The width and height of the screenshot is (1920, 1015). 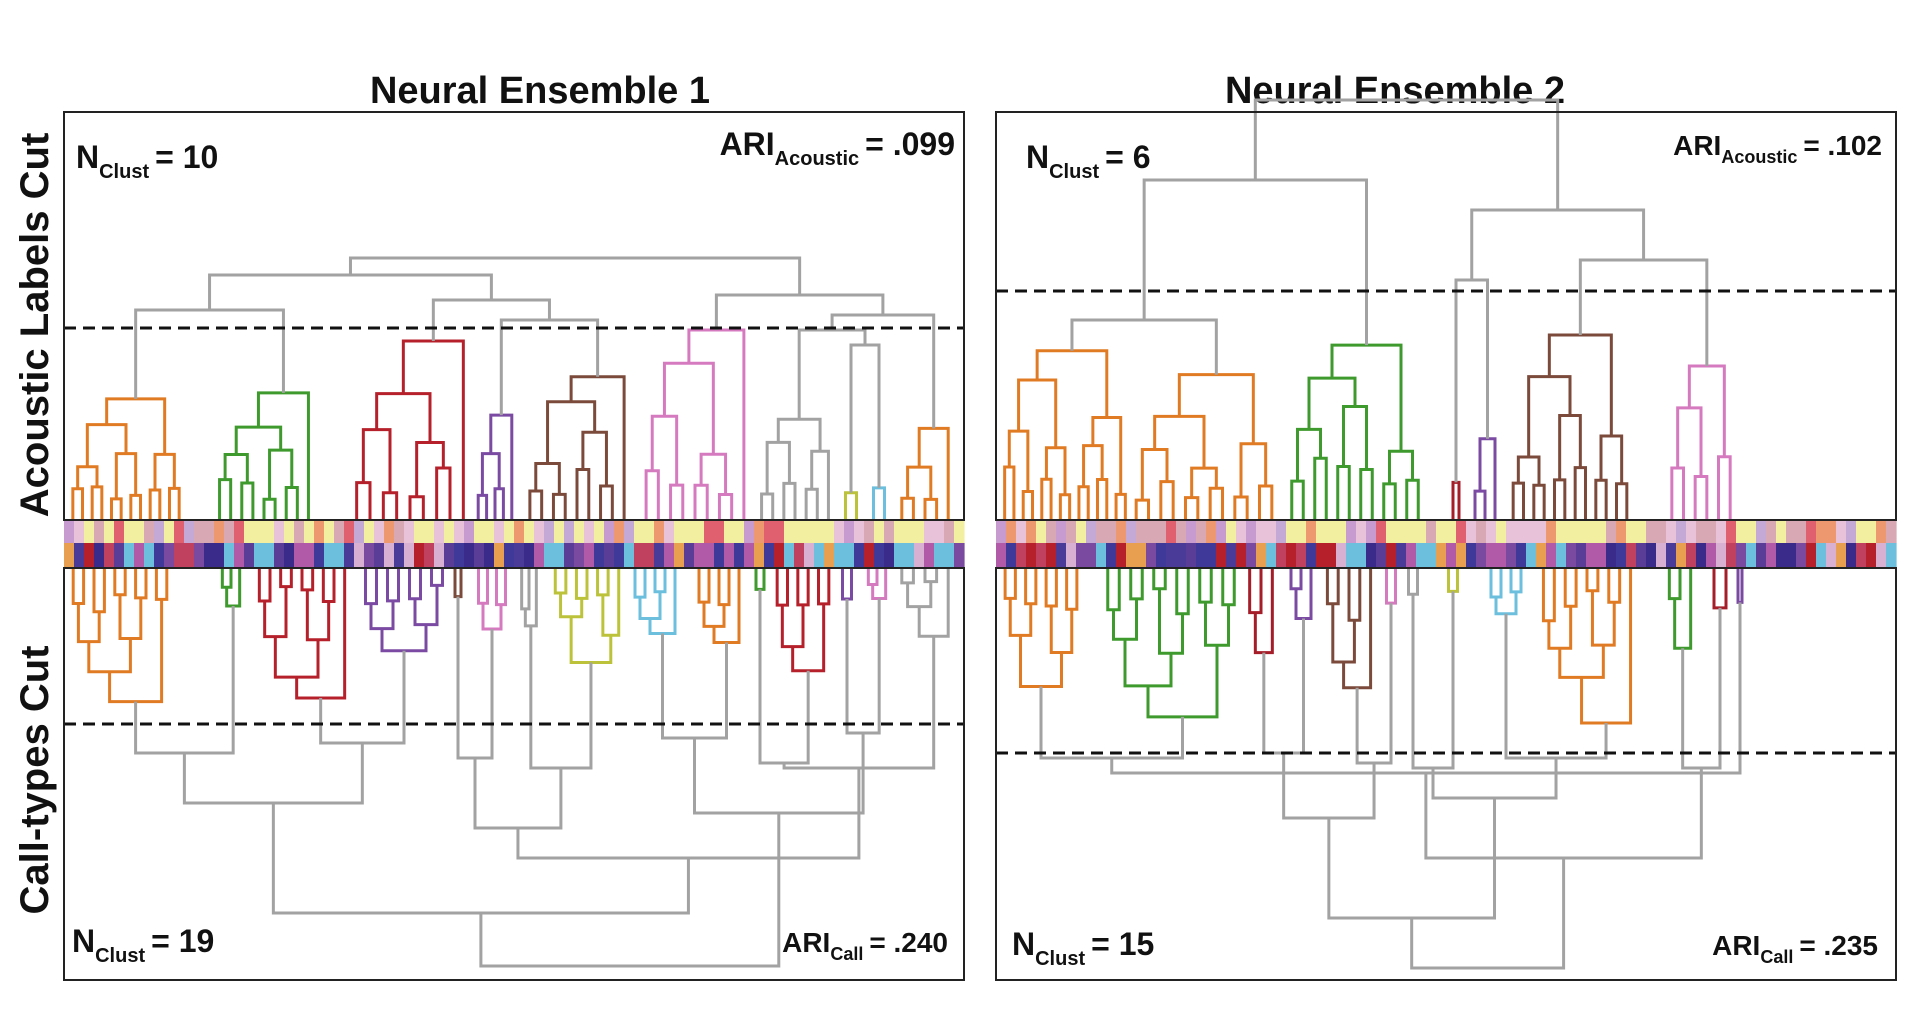 What do you see at coordinates (1083, 948) in the screenshot?
I see `panel-2-bottom-nclust: NClust = 15` at bounding box center [1083, 948].